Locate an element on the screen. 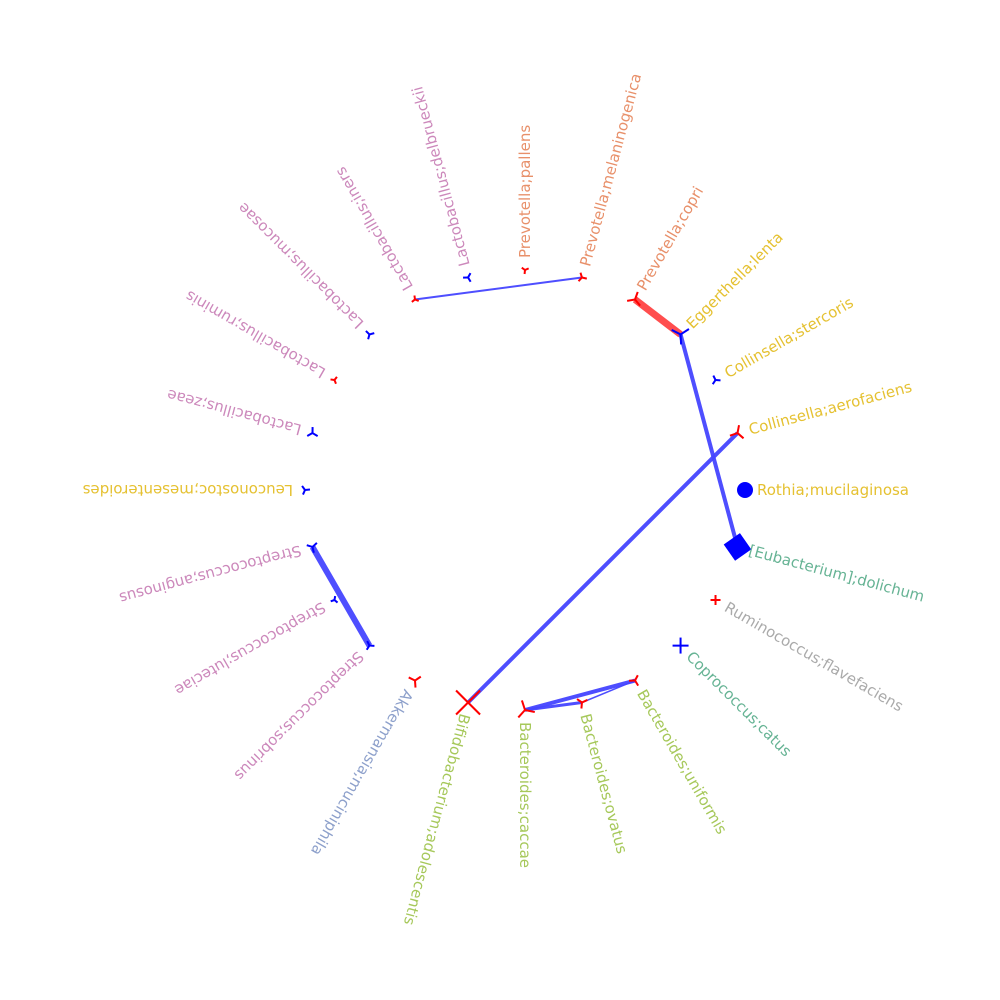 Image resolution: width=1000 pixels, height=1000 pixels. node-label: Rothia;mucilaginosa is located at coordinates (833, 490).